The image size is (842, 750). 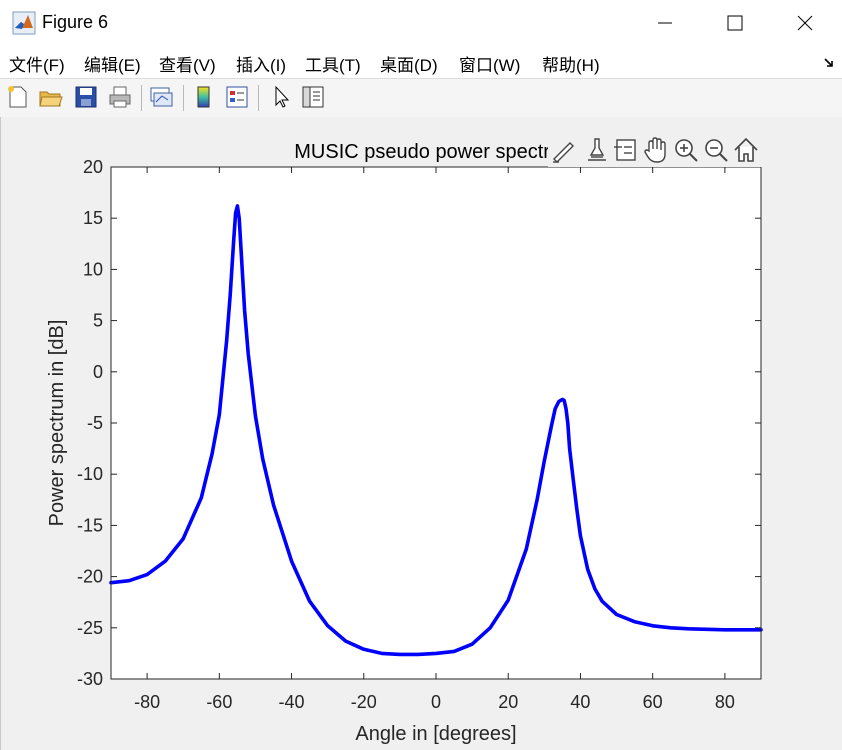 What do you see at coordinates (90, 474) in the screenshot?
I see `y-tick-label: -10` at bounding box center [90, 474].